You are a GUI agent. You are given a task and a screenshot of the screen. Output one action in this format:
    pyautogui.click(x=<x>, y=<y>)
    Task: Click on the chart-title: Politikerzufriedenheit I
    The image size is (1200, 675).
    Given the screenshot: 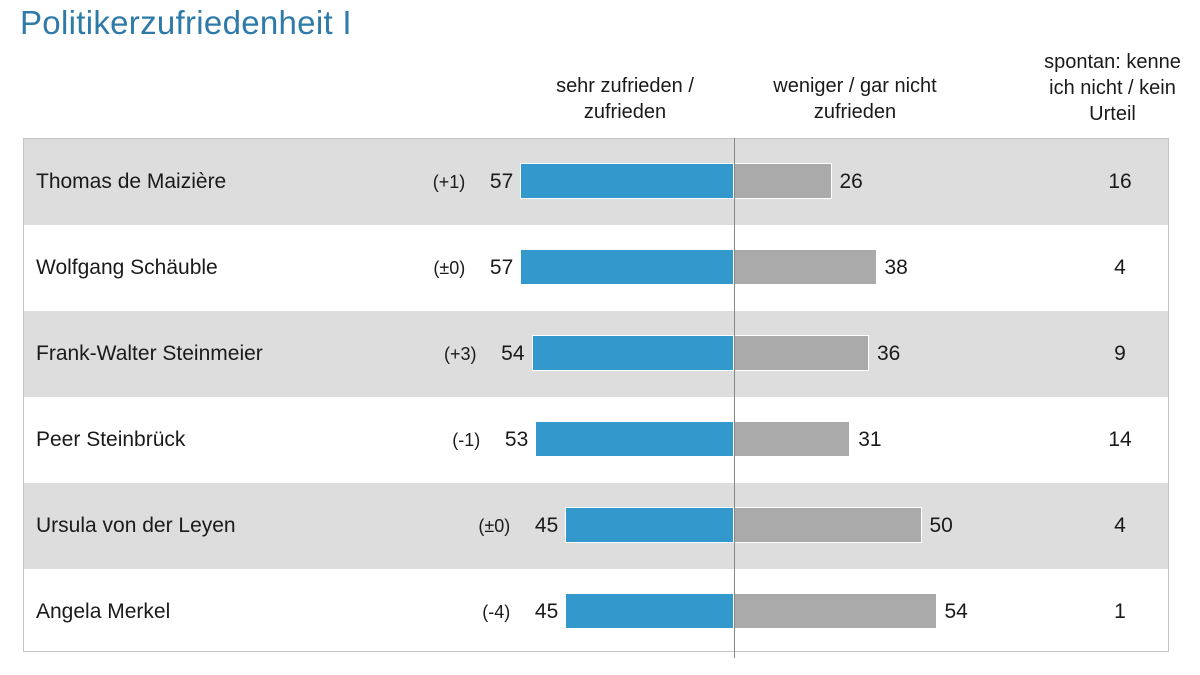 What is the action you would take?
    pyautogui.click(x=186, y=22)
    